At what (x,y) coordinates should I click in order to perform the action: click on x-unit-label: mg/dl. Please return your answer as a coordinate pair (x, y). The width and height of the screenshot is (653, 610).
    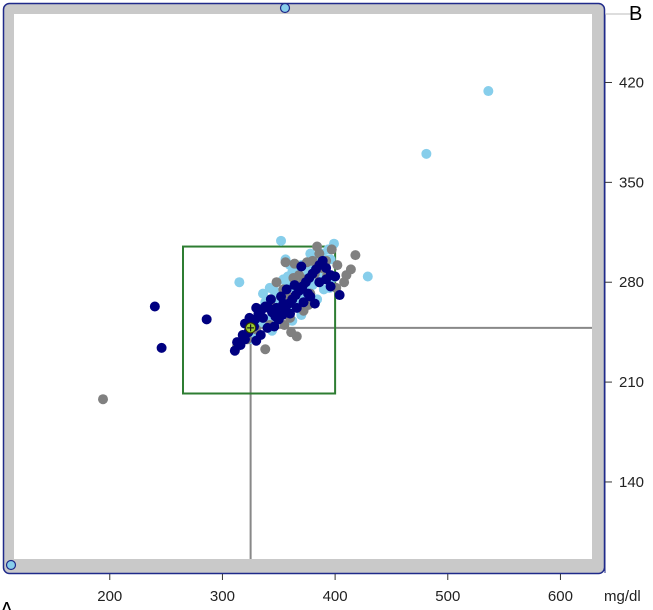
    Looking at the image, I should click on (622, 596).